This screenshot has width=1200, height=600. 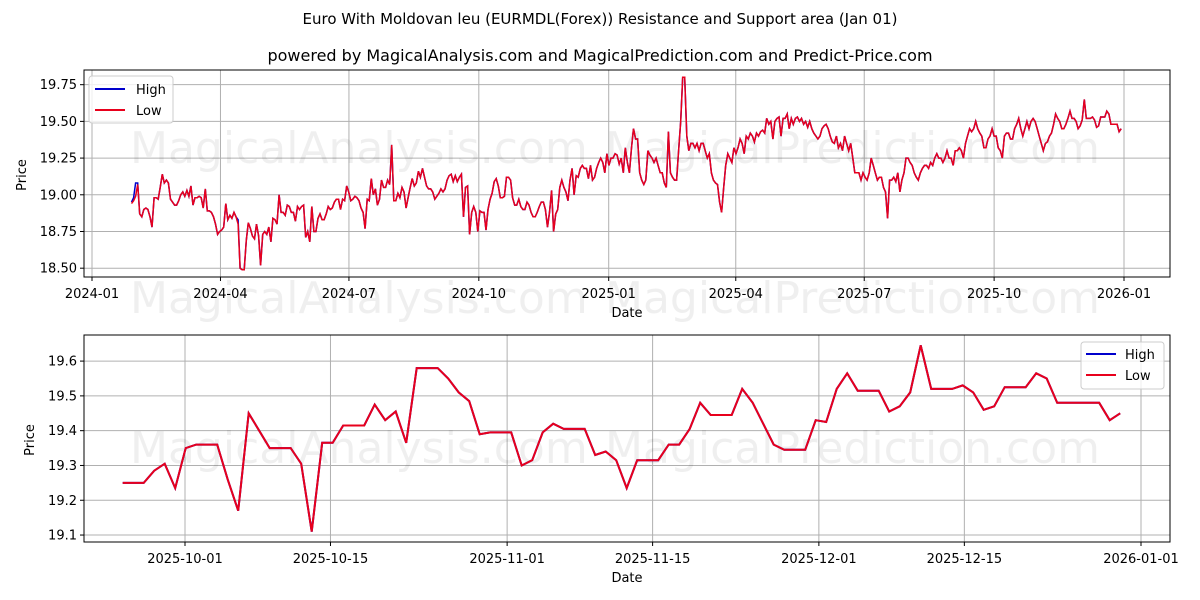 What do you see at coordinates (62, 177) in the screenshot?
I see `top-y-ticks: 18.50 18.75 19.00 19.25 19.50 19.75` at bounding box center [62, 177].